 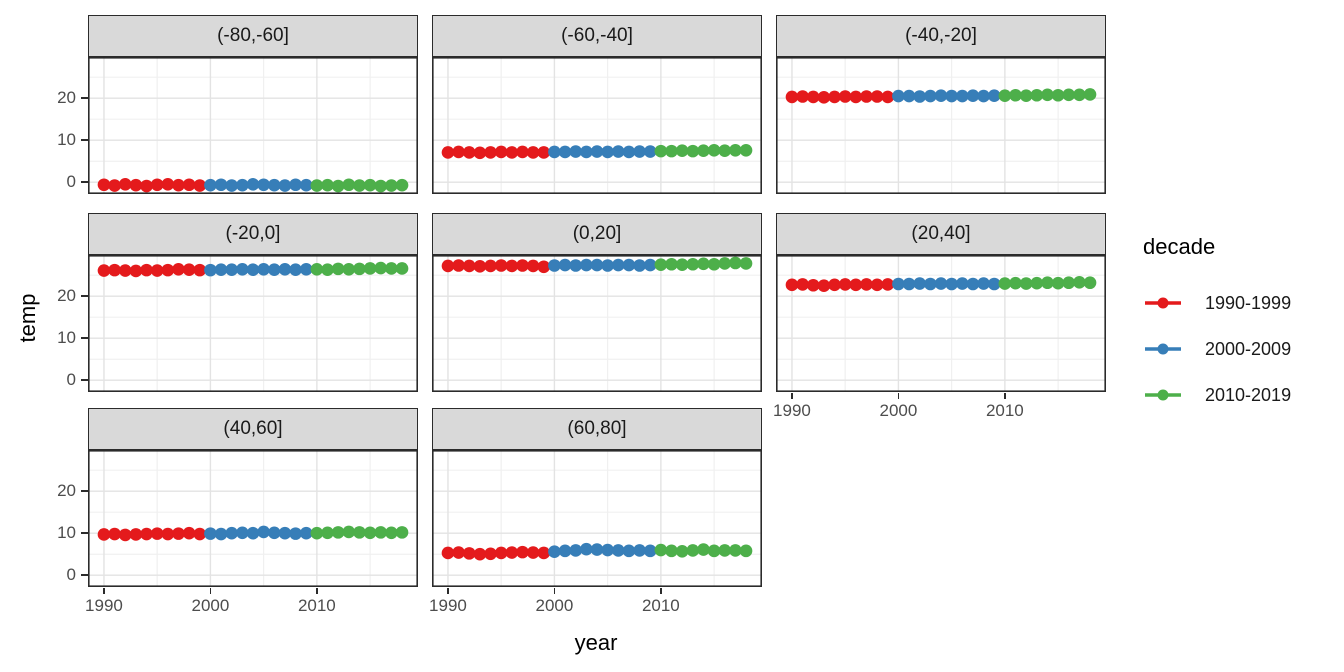 What do you see at coordinates (1248, 302) in the screenshot?
I see `legend-entry-label: 1990-1999` at bounding box center [1248, 302].